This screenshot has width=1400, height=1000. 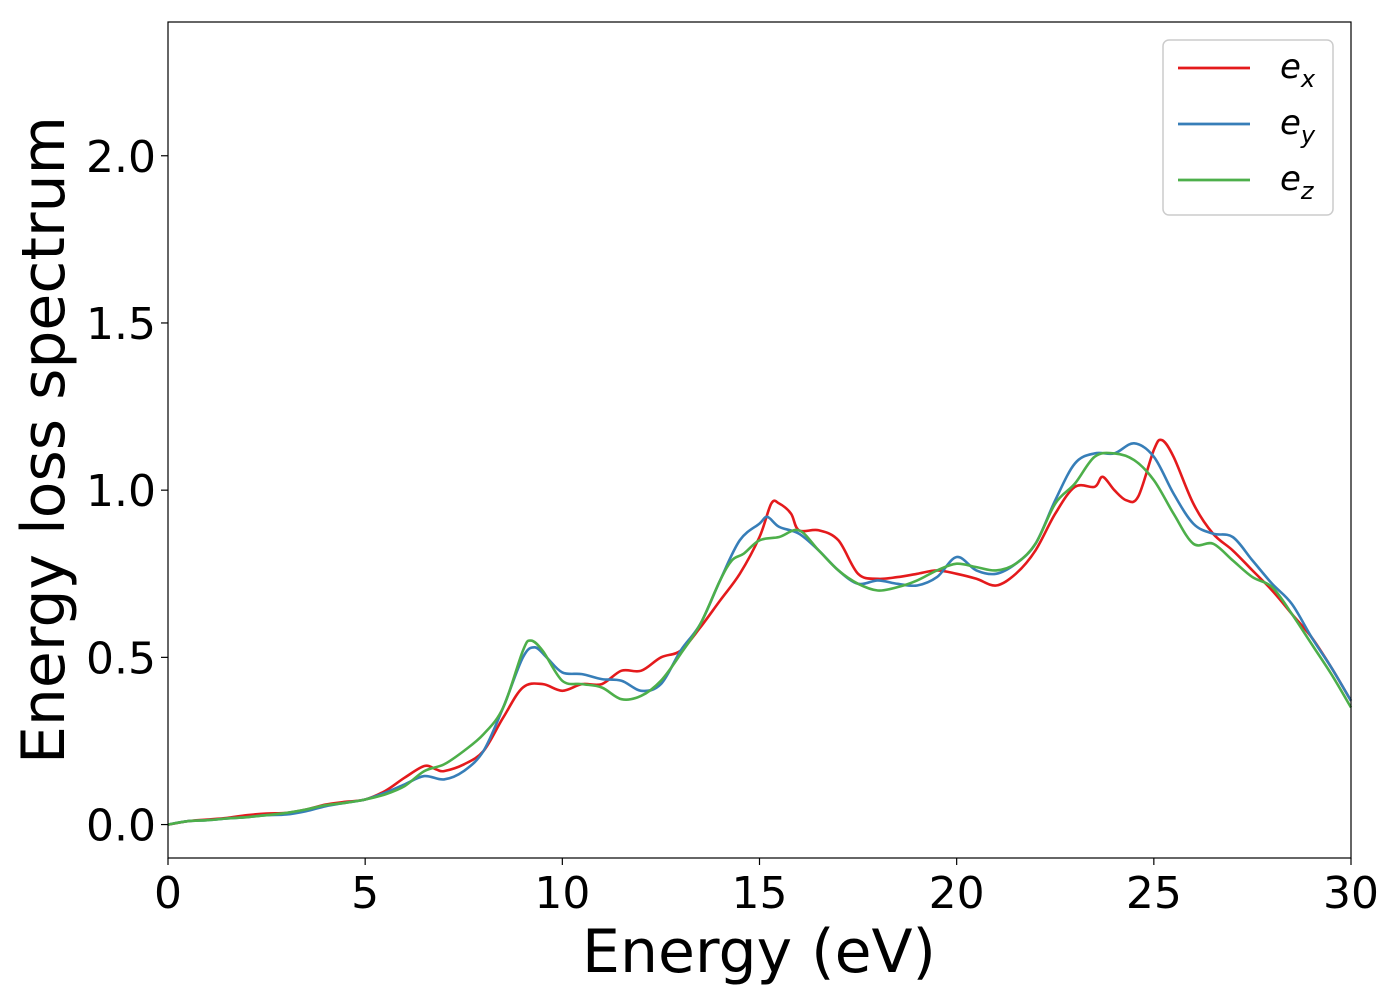 I want to click on legend: ex ey ez, so click(x=1248, y=127).